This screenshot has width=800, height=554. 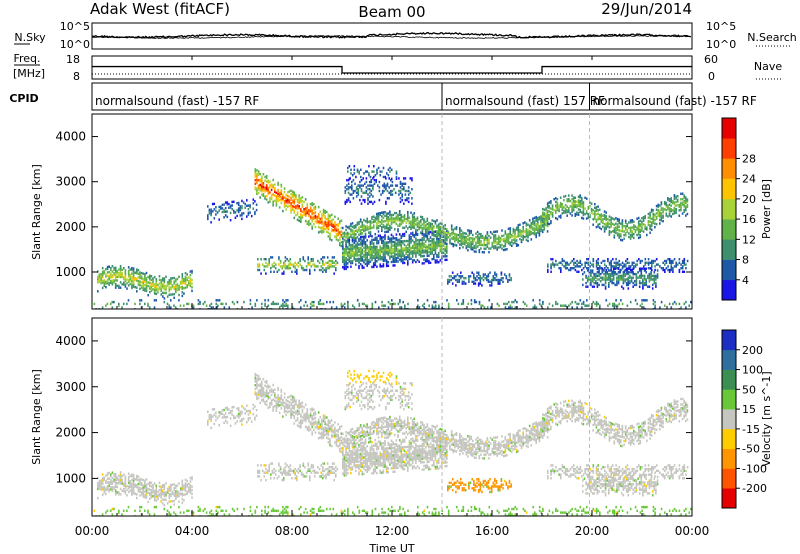 What do you see at coordinates (70, 182) in the screenshot?
I see `power-y-tick-label: 3000` at bounding box center [70, 182].